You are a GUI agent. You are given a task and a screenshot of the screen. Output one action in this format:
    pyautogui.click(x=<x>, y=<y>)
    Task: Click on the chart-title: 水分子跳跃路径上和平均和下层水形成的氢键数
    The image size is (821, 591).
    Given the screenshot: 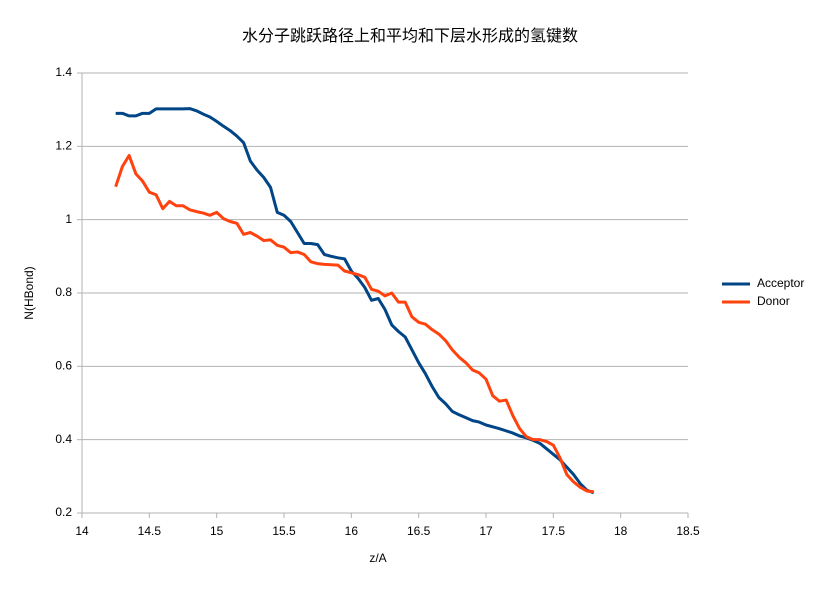 What is the action you would take?
    pyautogui.click(x=410, y=36)
    